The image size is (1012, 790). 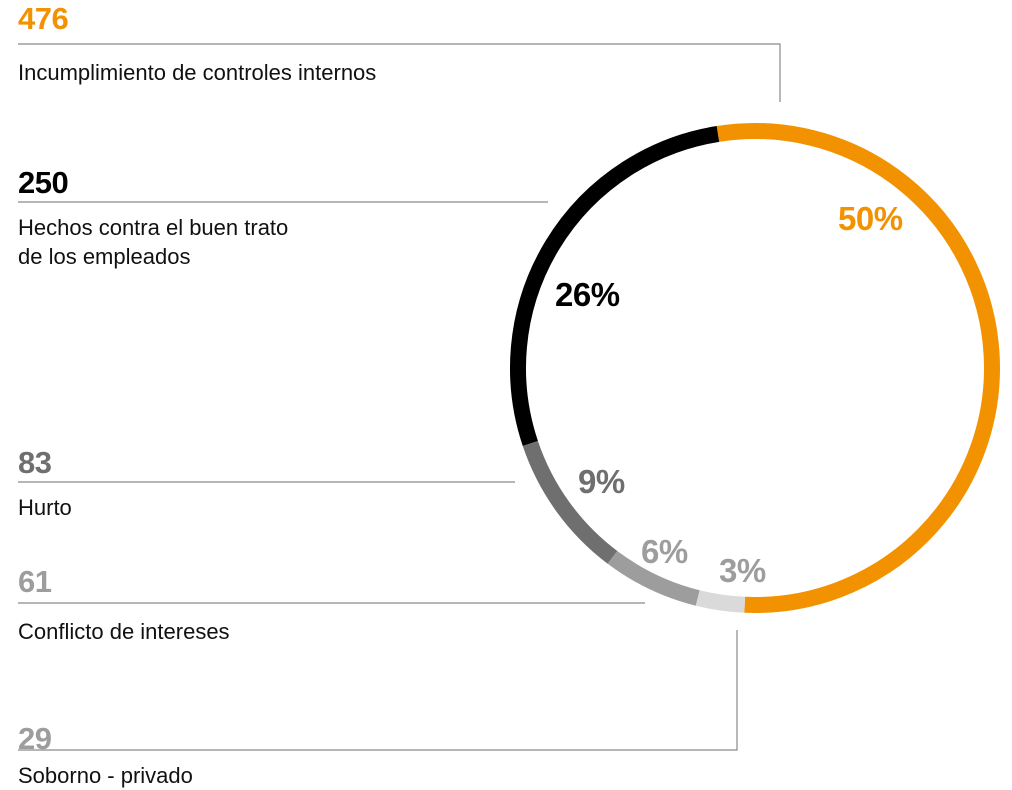 I want to click on percent-label: 3%, so click(x=742, y=570).